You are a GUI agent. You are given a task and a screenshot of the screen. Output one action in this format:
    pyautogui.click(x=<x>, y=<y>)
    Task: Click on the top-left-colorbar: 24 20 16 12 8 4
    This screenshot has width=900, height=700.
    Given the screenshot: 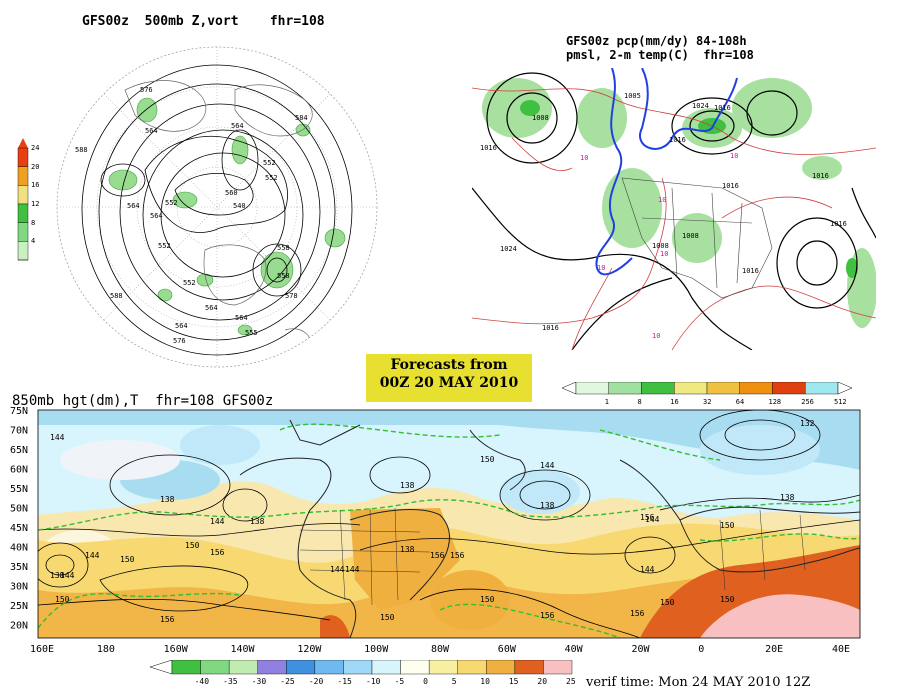 What is the action you would take?
    pyautogui.click(x=29, y=203)
    